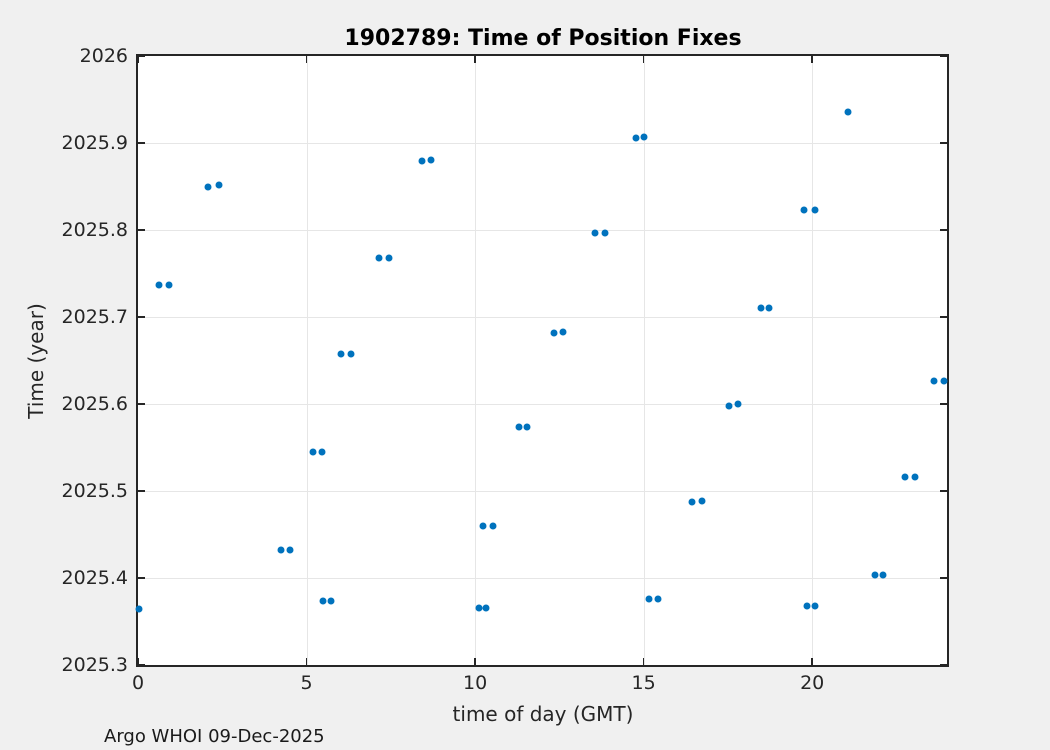 The height and width of the screenshot is (750, 1050). Describe the element at coordinates (94, 143) in the screenshot. I see `y-tick-label: 2025.9` at that location.